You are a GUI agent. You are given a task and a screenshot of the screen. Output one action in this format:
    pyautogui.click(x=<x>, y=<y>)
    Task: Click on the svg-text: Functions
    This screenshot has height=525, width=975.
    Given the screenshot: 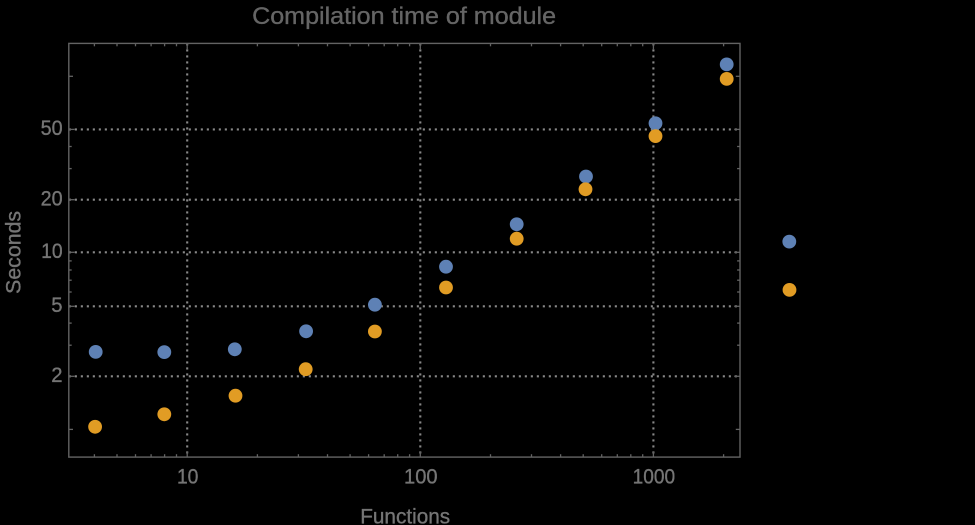 What is the action you would take?
    pyautogui.click(x=405, y=514)
    